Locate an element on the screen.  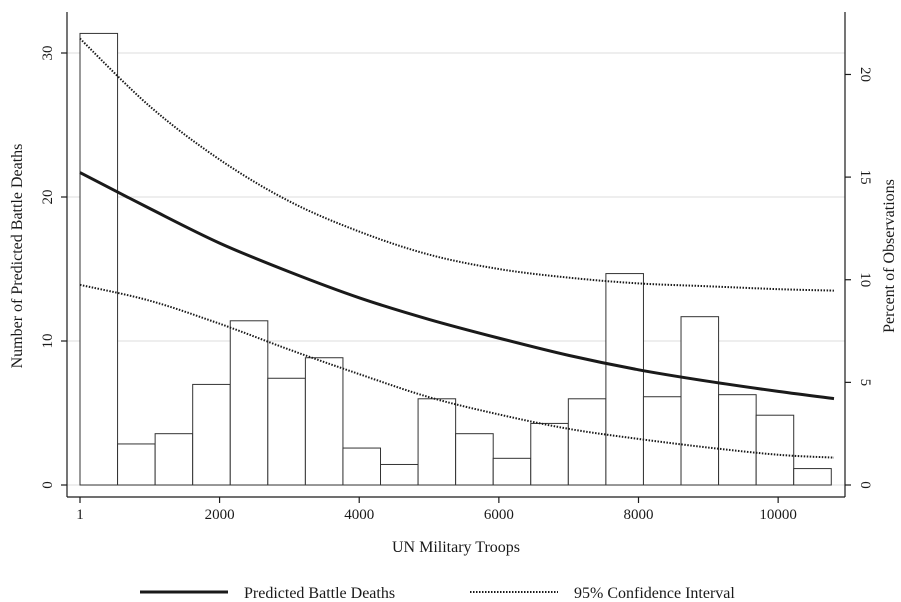
x-tick-label: 2000 is located at coordinates (220, 515).